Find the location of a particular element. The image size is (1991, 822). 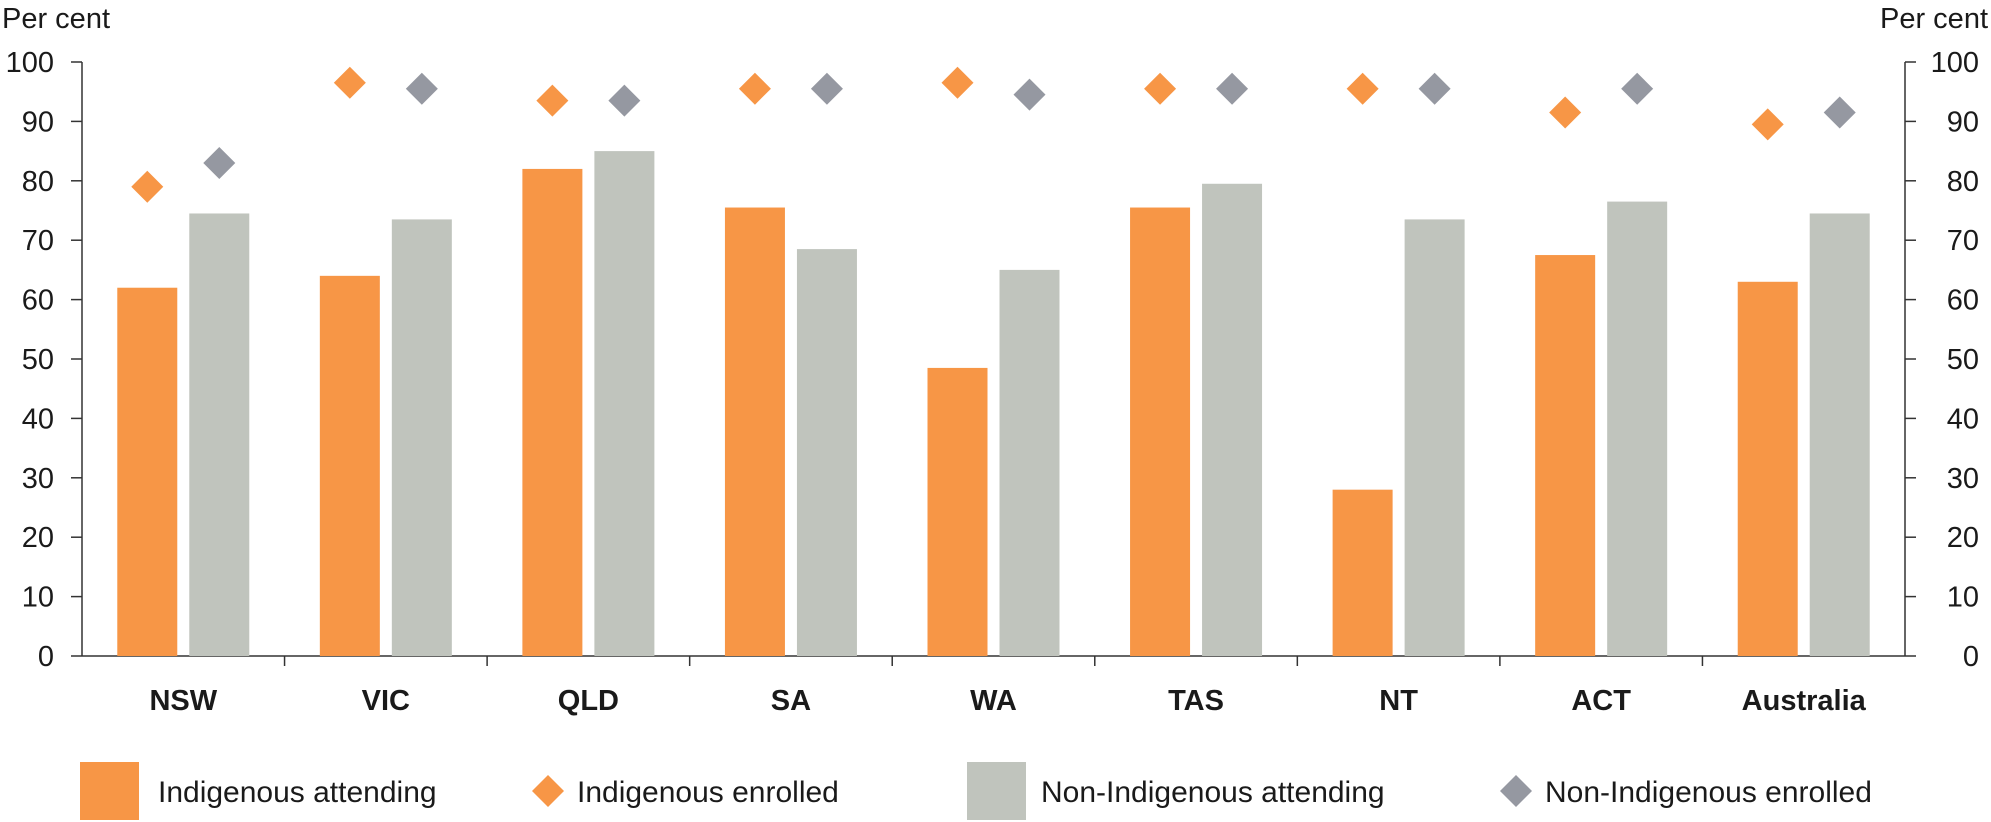

left-tick-label: 20 is located at coordinates (38, 538).